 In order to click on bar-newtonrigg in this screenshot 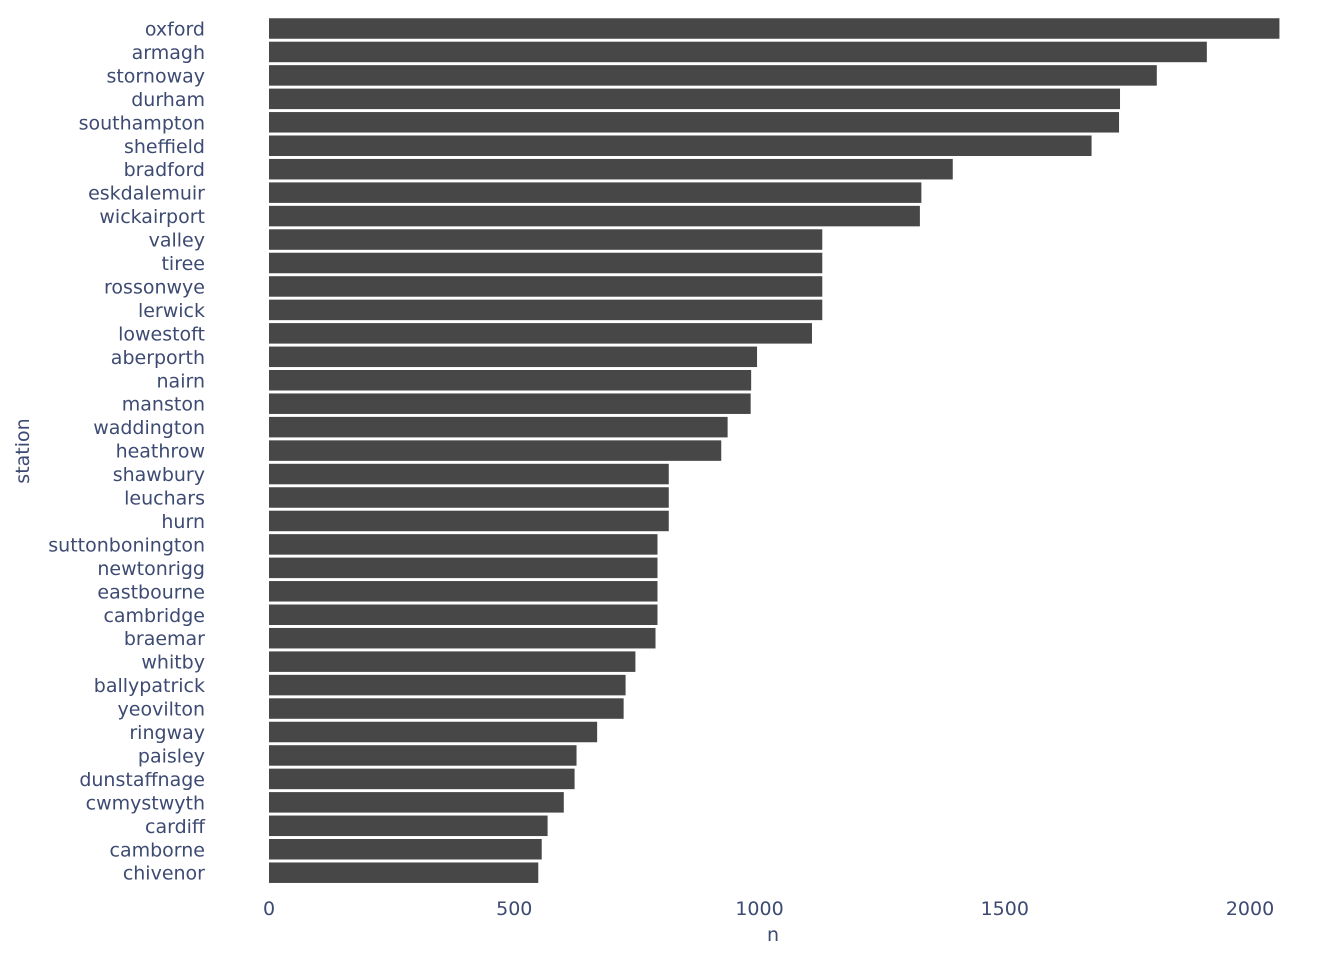, I will do `click(463, 568)`.